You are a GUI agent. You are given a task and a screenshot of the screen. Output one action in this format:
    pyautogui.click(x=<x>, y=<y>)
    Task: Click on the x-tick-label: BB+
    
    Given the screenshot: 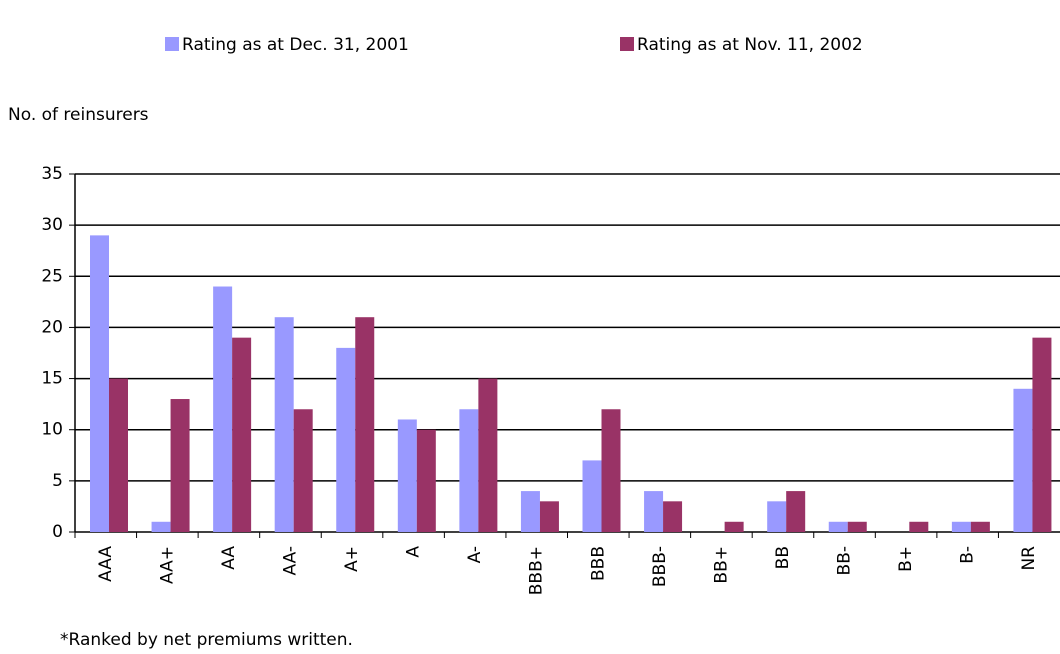 What is the action you would take?
    pyautogui.click(x=721, y=565)
    